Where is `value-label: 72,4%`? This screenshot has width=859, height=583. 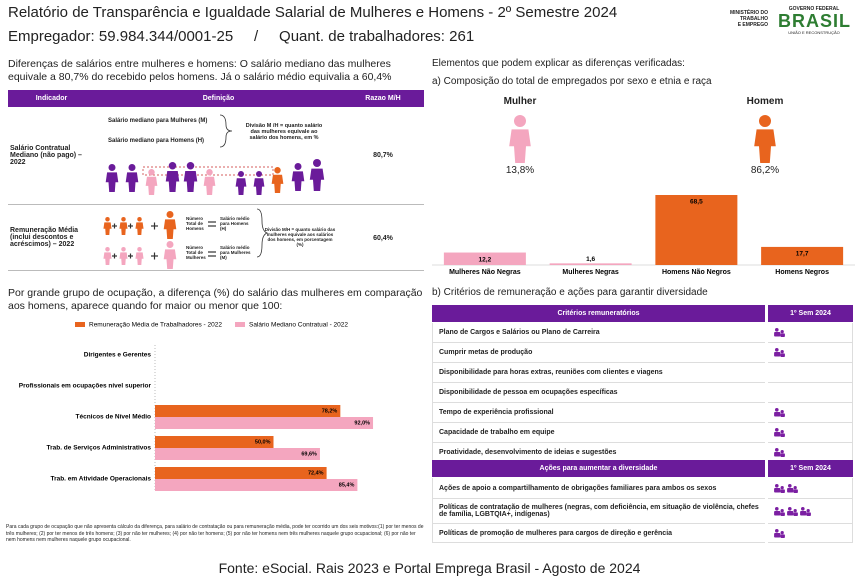 value-label: 72,4% is located at coordinates (316, 473).